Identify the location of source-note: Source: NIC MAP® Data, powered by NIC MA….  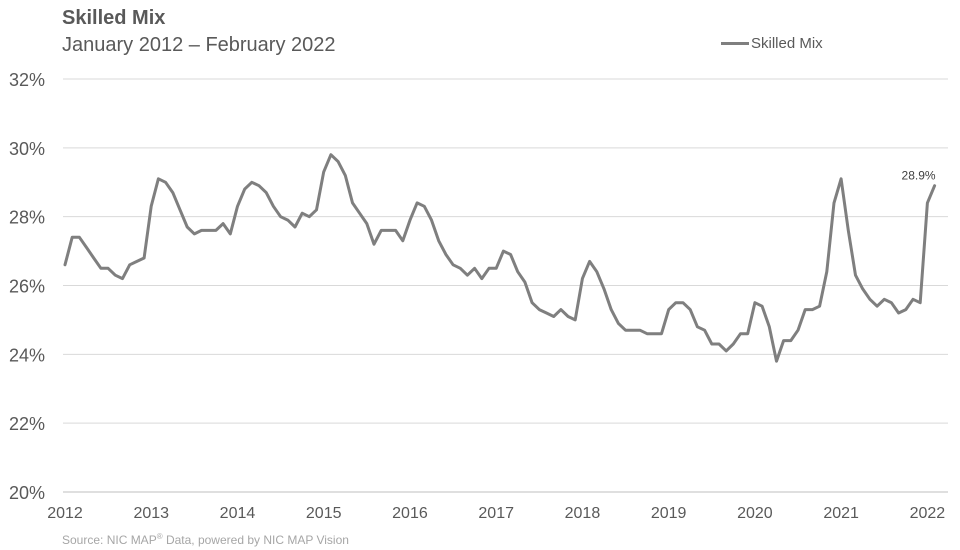
(205, 539).